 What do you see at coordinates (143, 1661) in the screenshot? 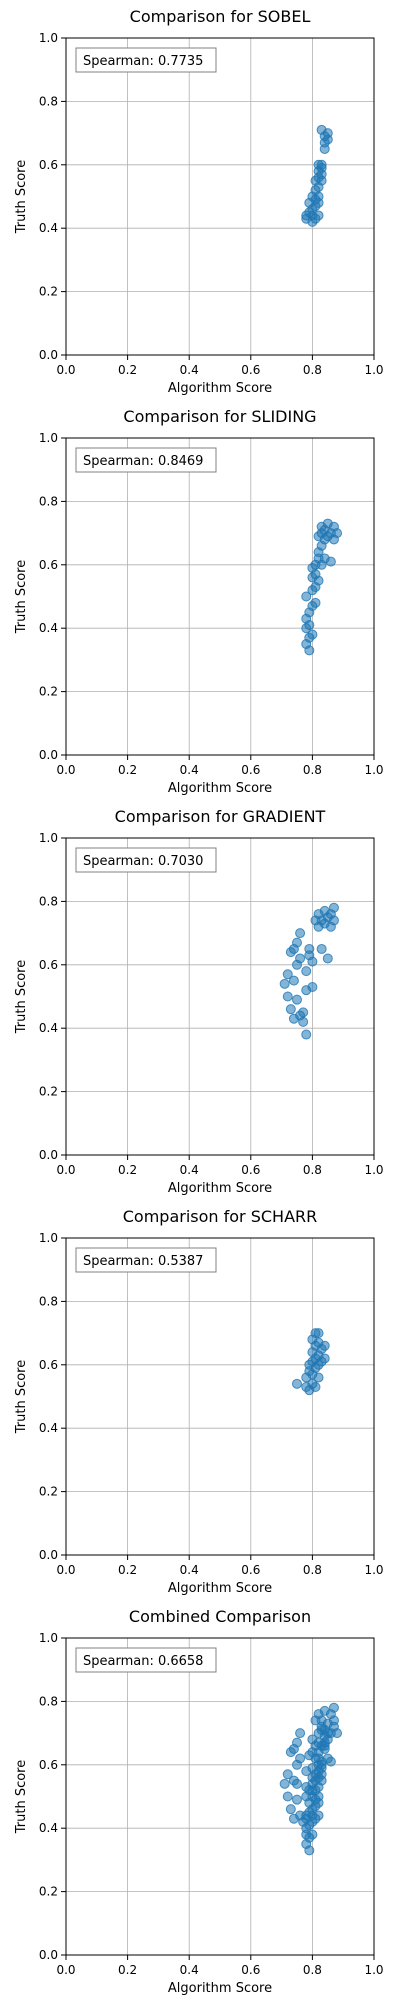
I see `spearman-annotation: Spearman: 0.6658` at bounding box center [143, 1661].